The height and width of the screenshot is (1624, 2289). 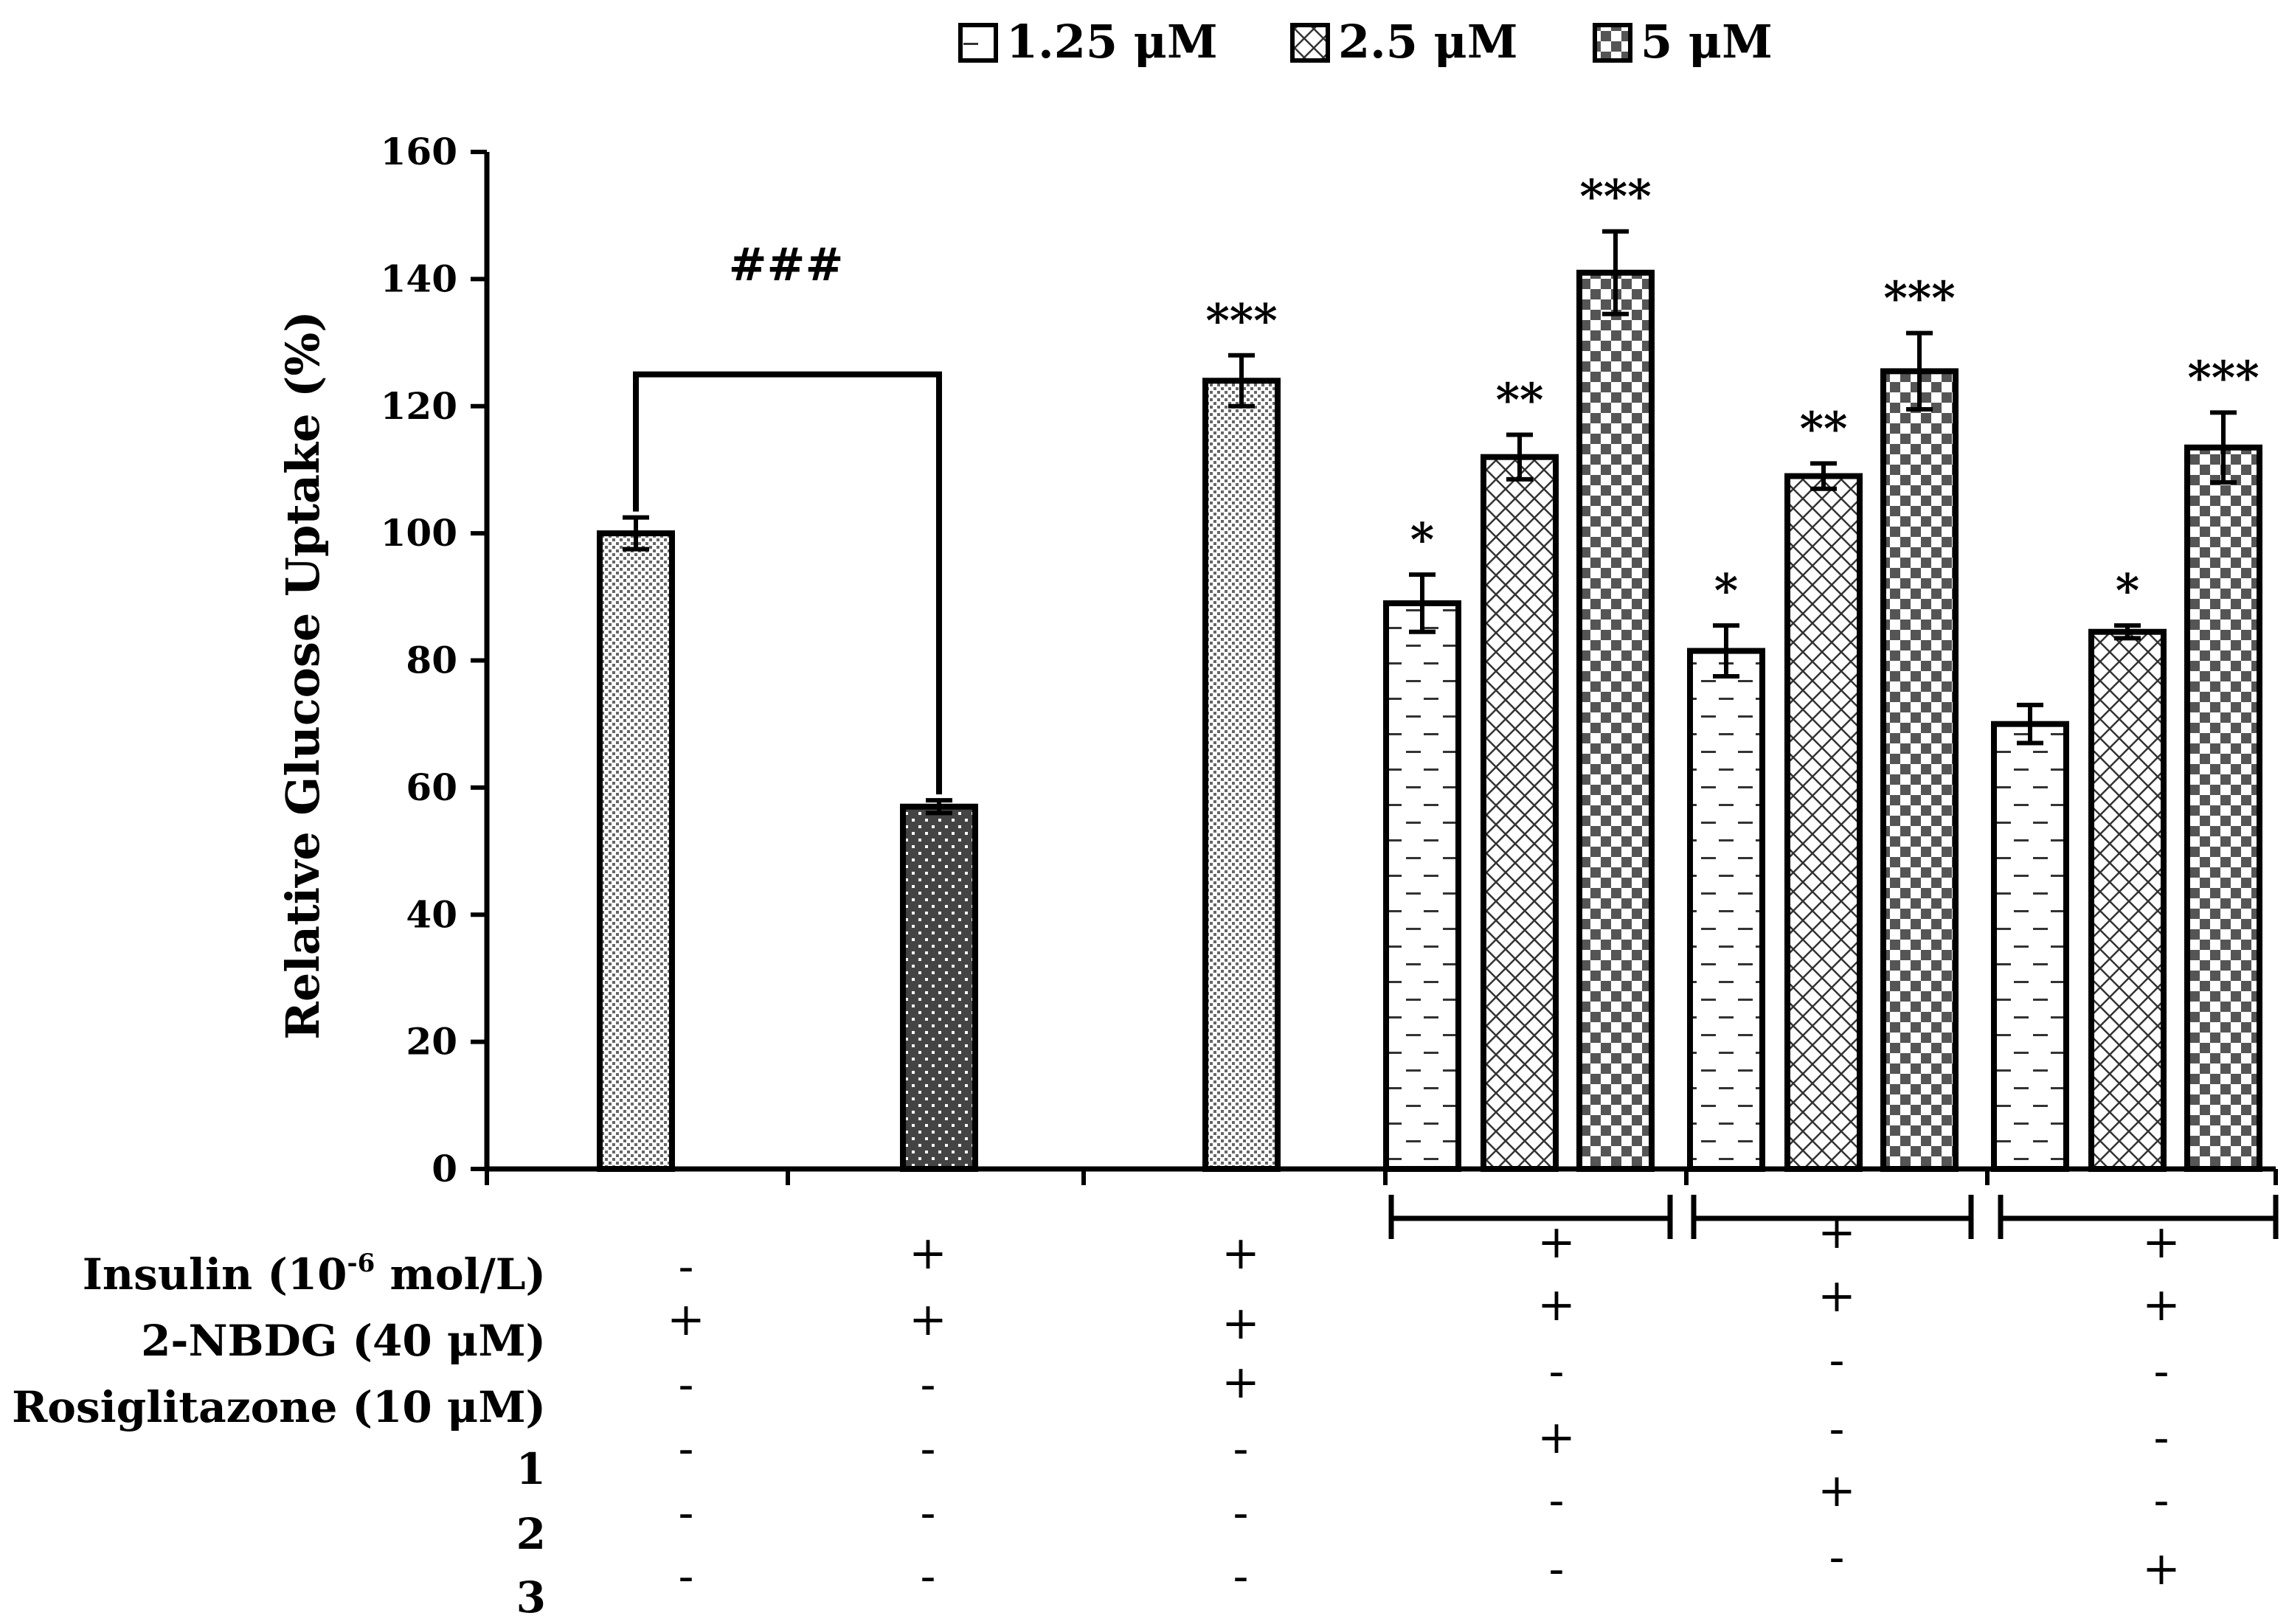 I want to click on condition-row-label: Rosiglitazone (10 μM), so click(x=279, y=1407).